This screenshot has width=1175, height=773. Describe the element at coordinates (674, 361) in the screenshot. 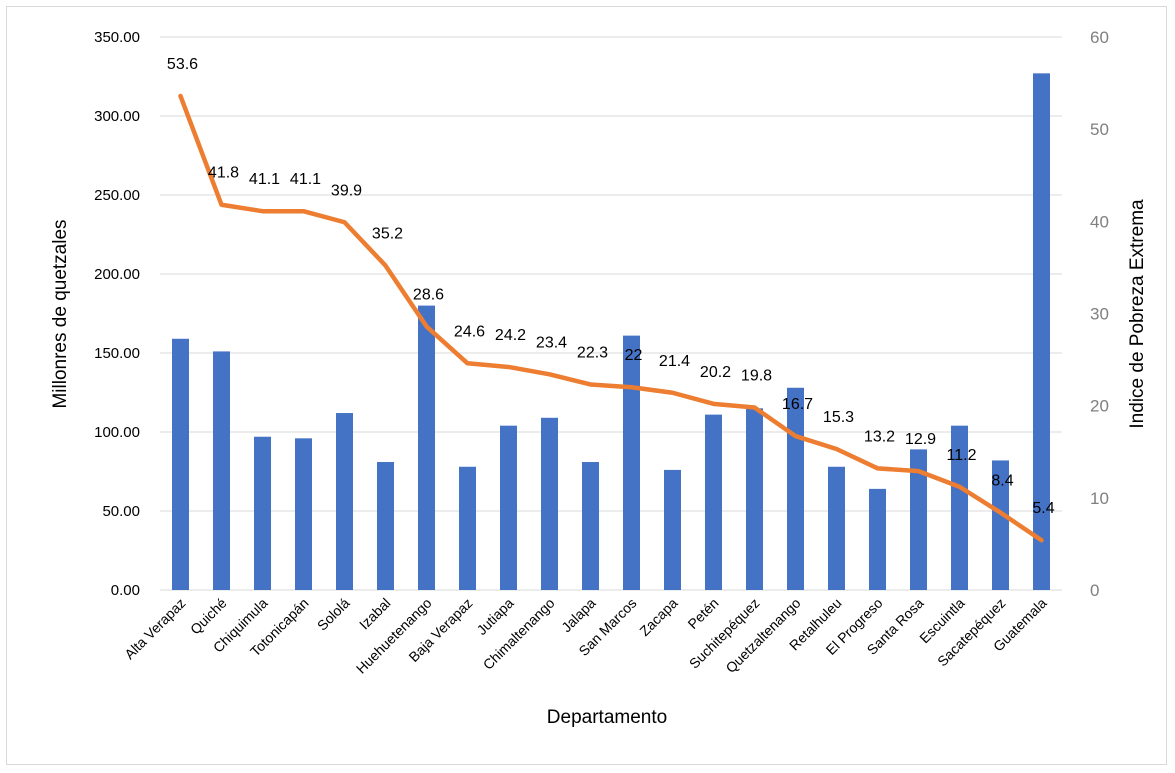

I see `data-label: 21.4` at that location.